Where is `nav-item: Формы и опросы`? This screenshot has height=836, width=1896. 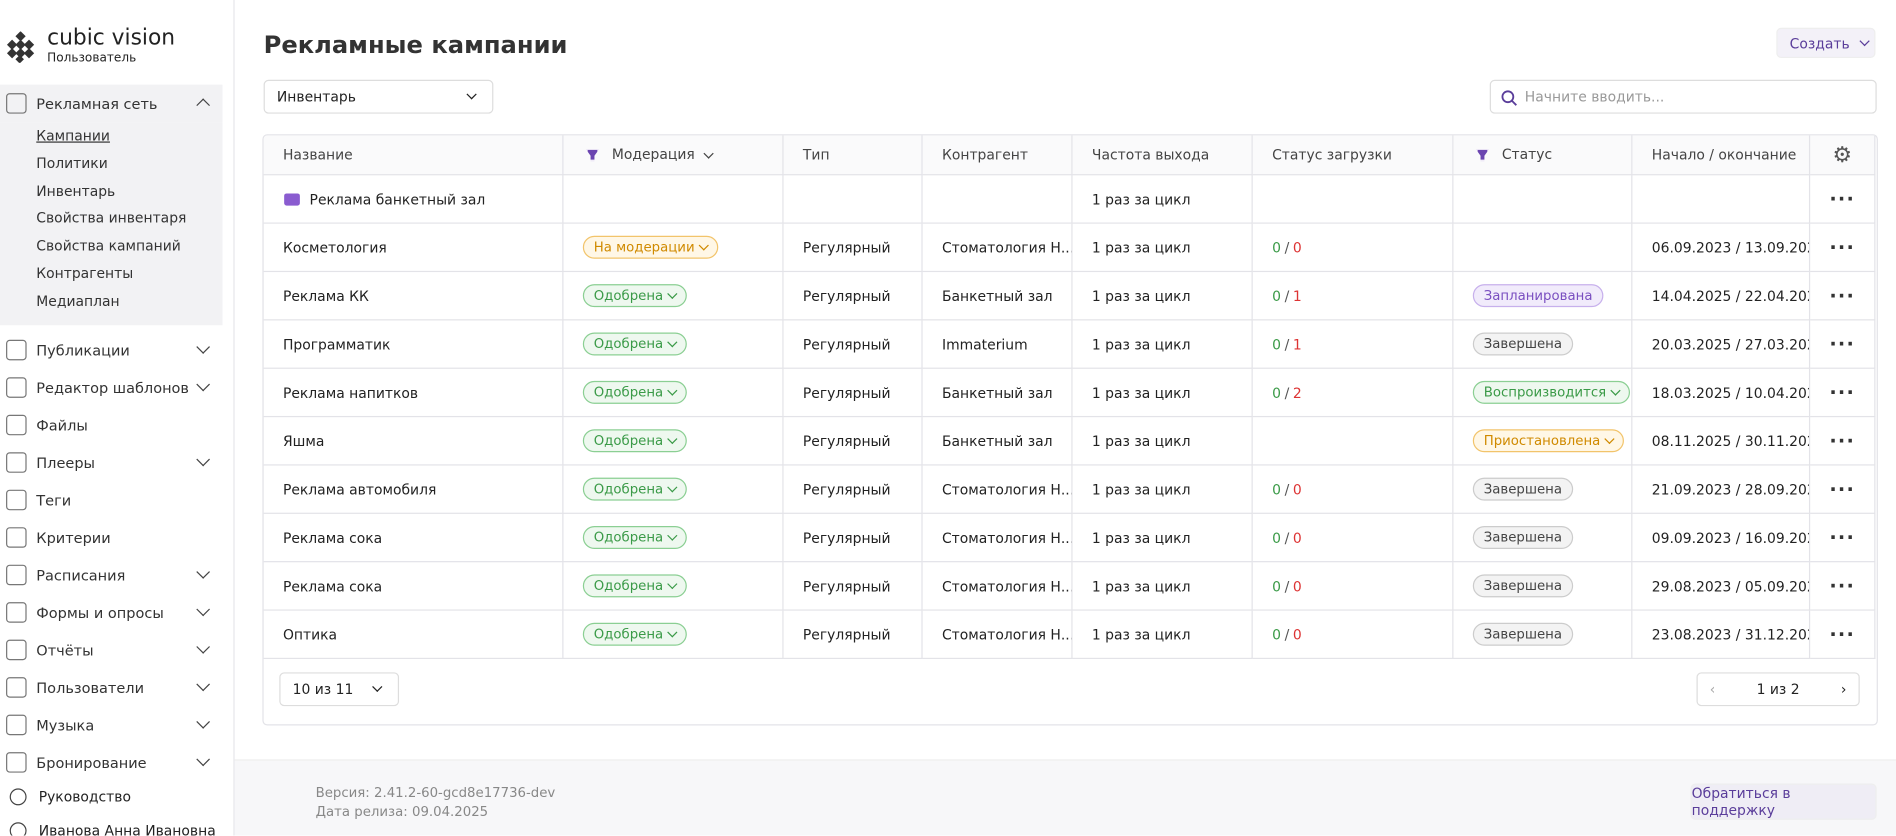 nav-item: Формы и опросы is located at coordinates (111, 612).